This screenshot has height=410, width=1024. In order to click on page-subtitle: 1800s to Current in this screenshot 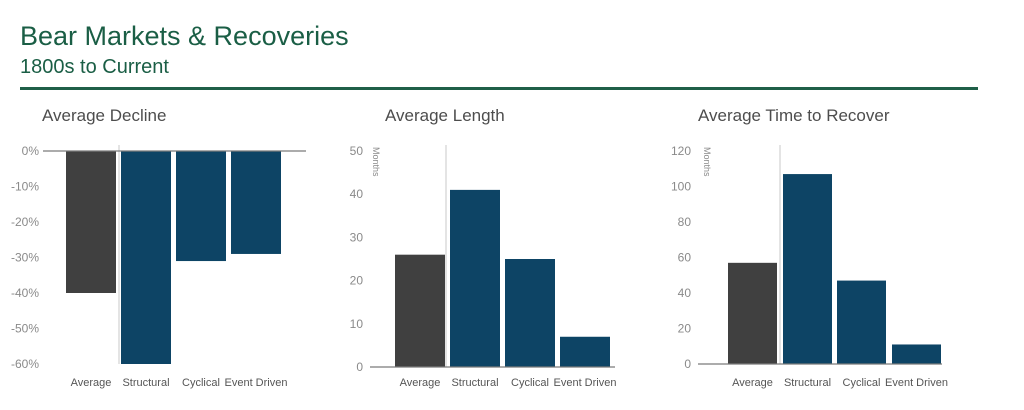, I will do `click(94, 67)`.